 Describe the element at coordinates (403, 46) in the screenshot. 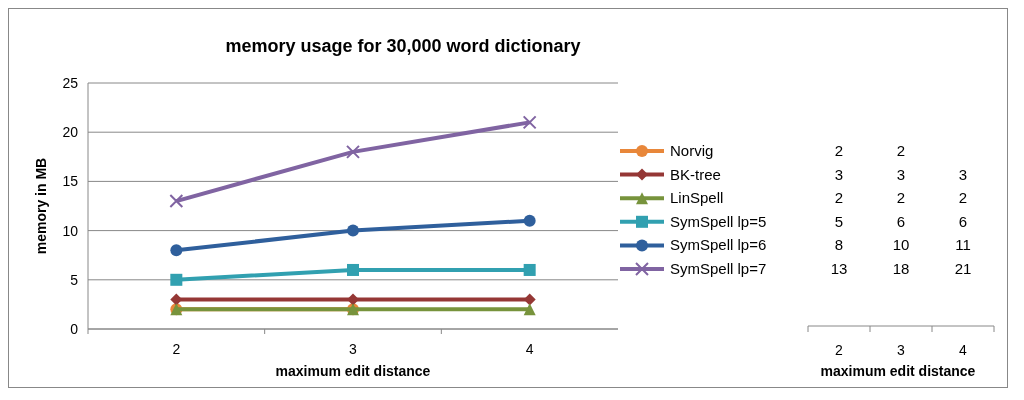

I see `chart-title: memory usage for 30,000 word dictionary` at that location.